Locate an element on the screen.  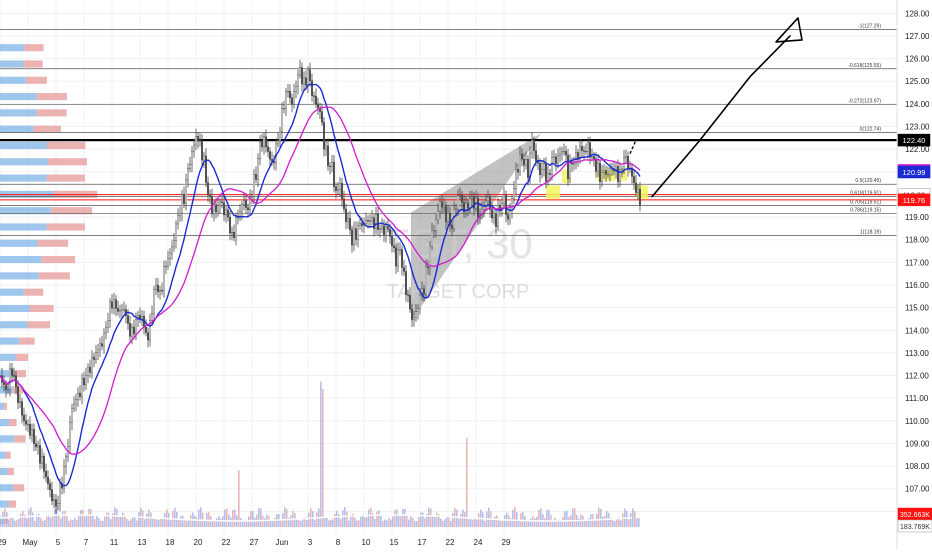
x-tick-label: 10 is located at coordinates (366, 542).